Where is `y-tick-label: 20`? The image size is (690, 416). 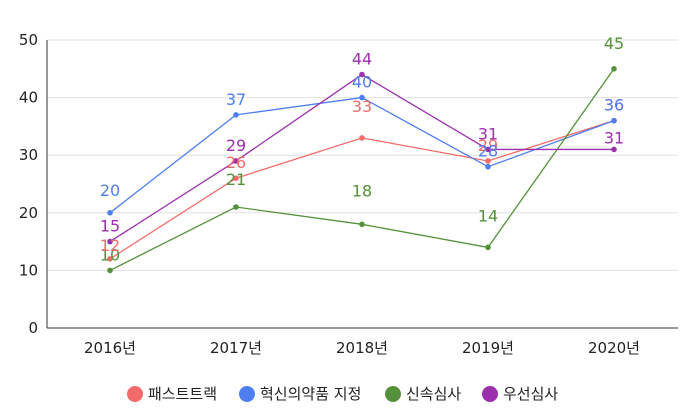
y-tick-label: 20 is located at coordinates (28, 213).